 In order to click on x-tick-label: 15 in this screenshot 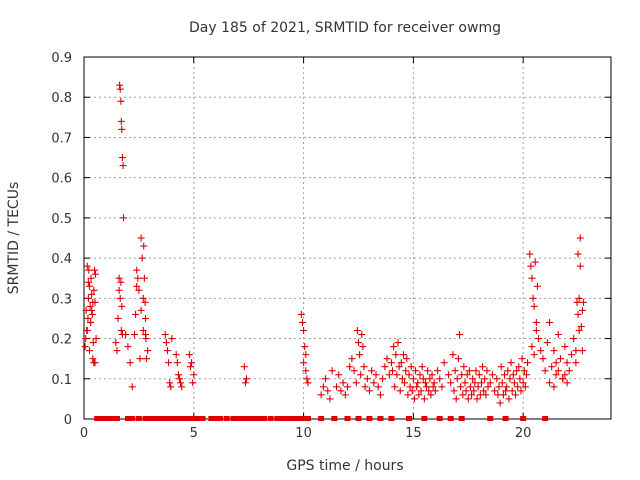, I will do `click(413, 433)`.